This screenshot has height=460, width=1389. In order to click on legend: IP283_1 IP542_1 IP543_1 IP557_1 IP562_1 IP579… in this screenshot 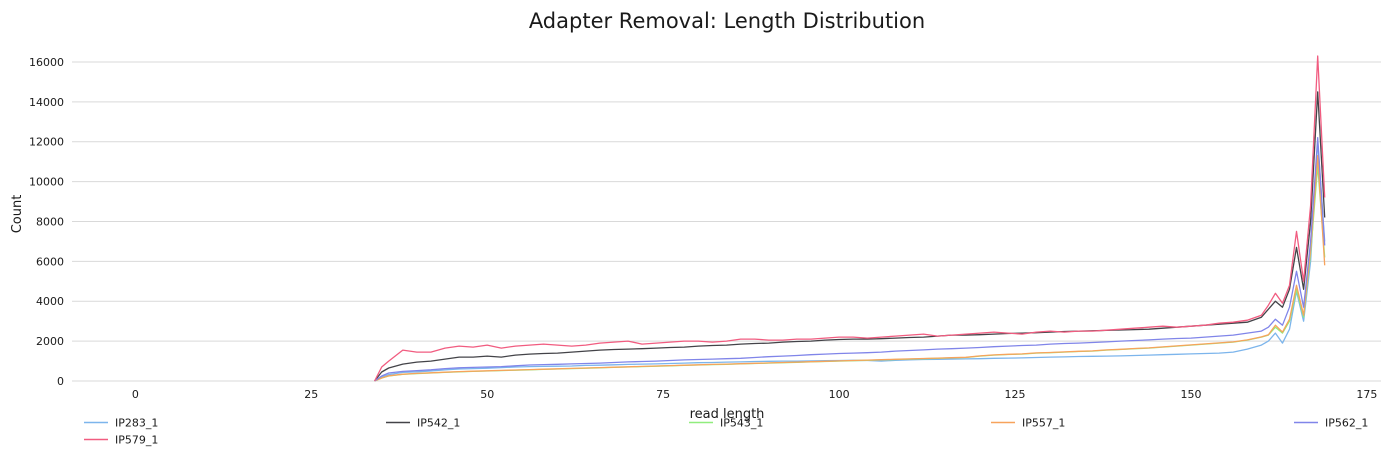, I will do `click(726, 432)`.